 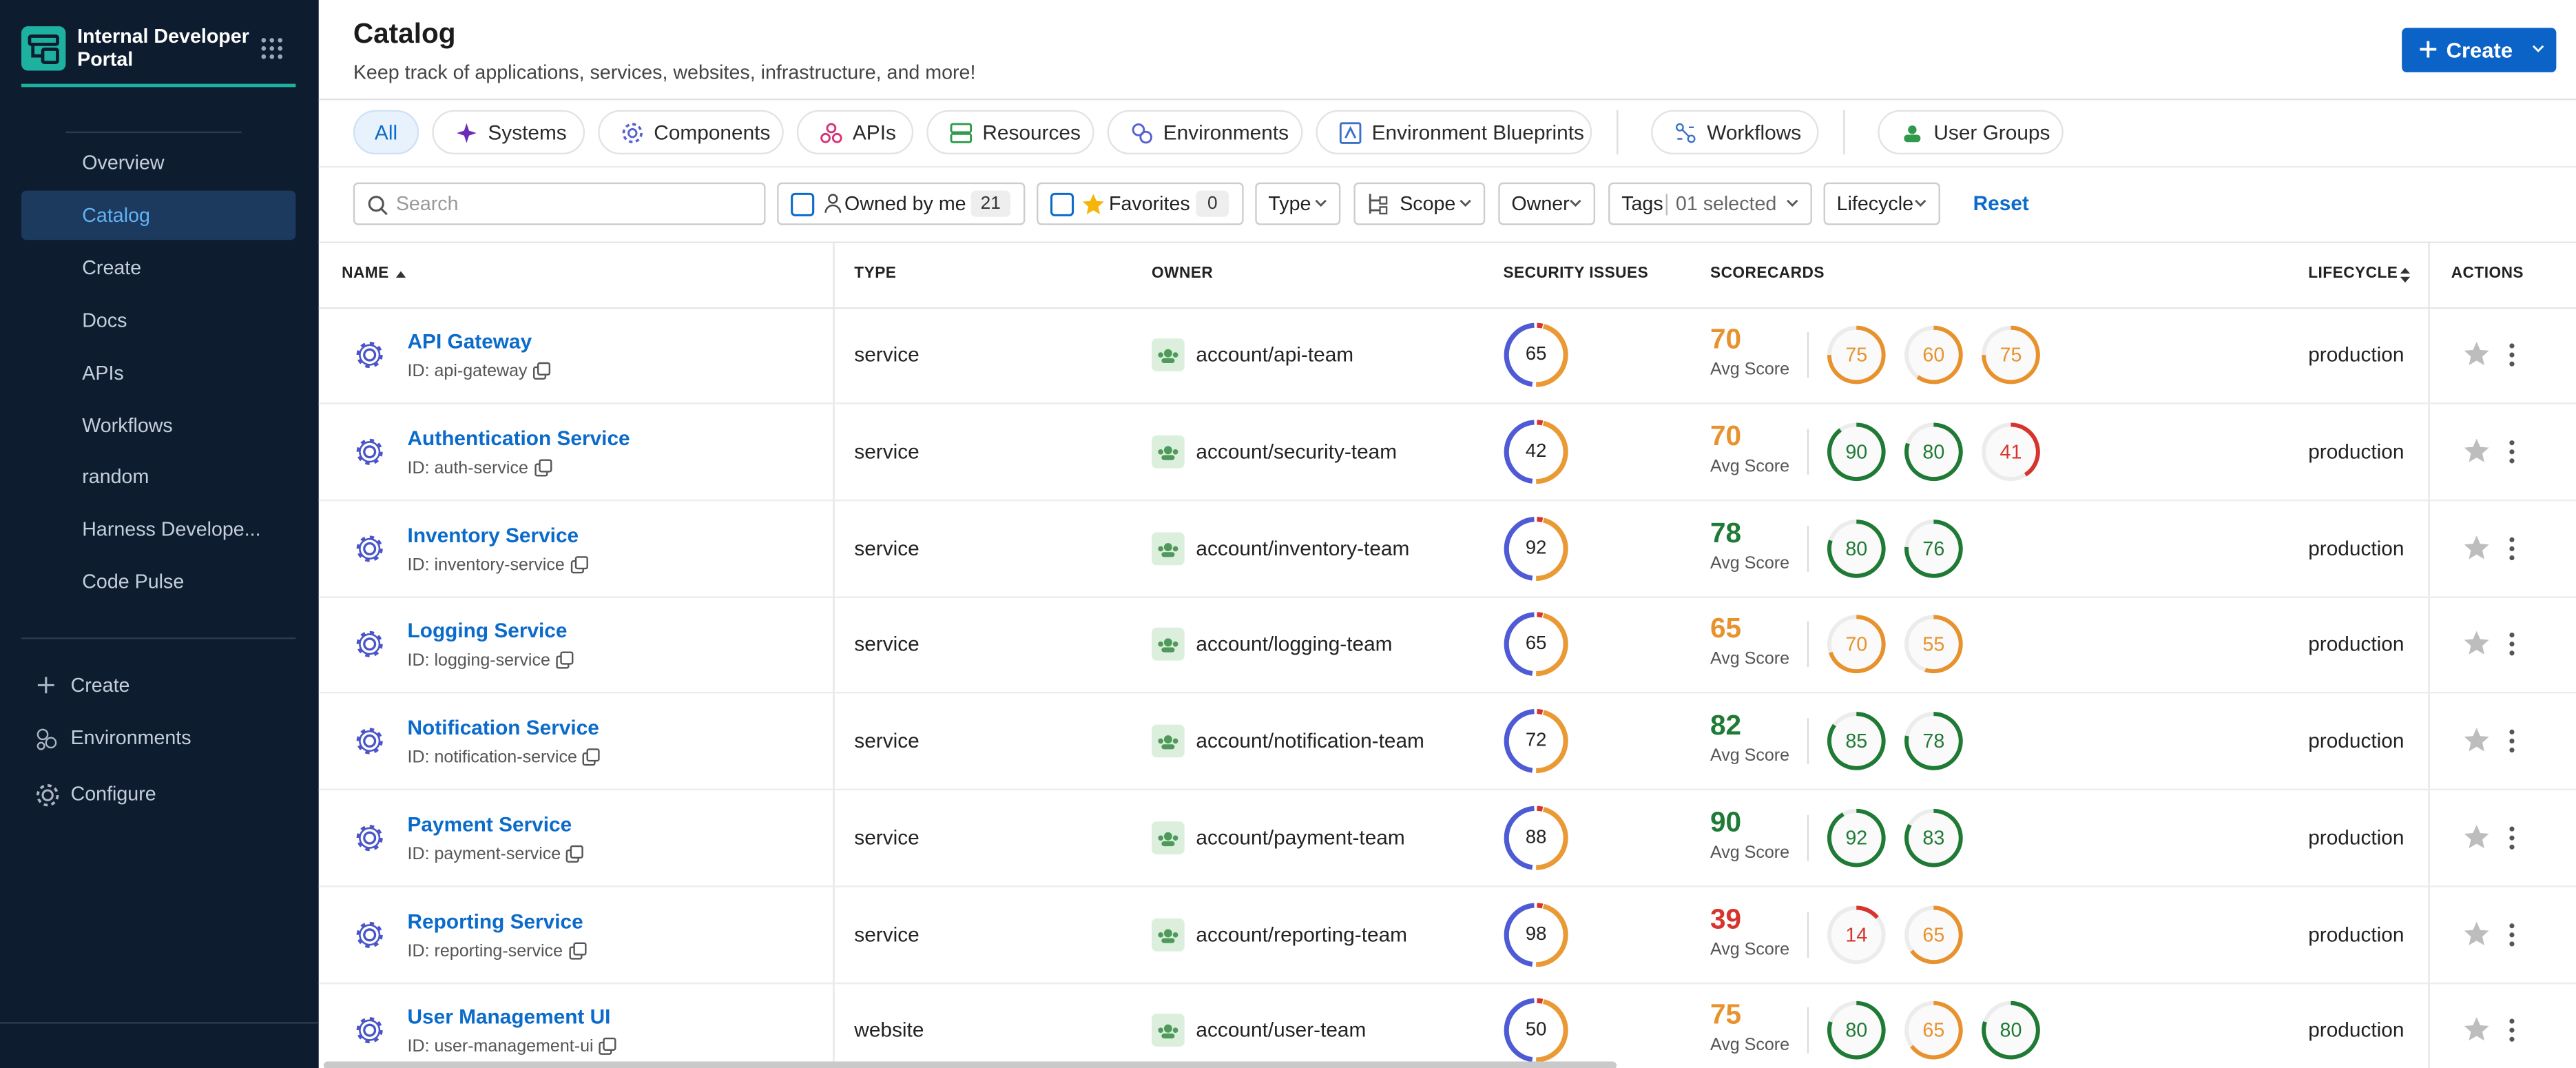 What do you see at coordinates (128, 425) in the screenshot?
I see `nav-item: Workflows` at bounding box center [128, 425].